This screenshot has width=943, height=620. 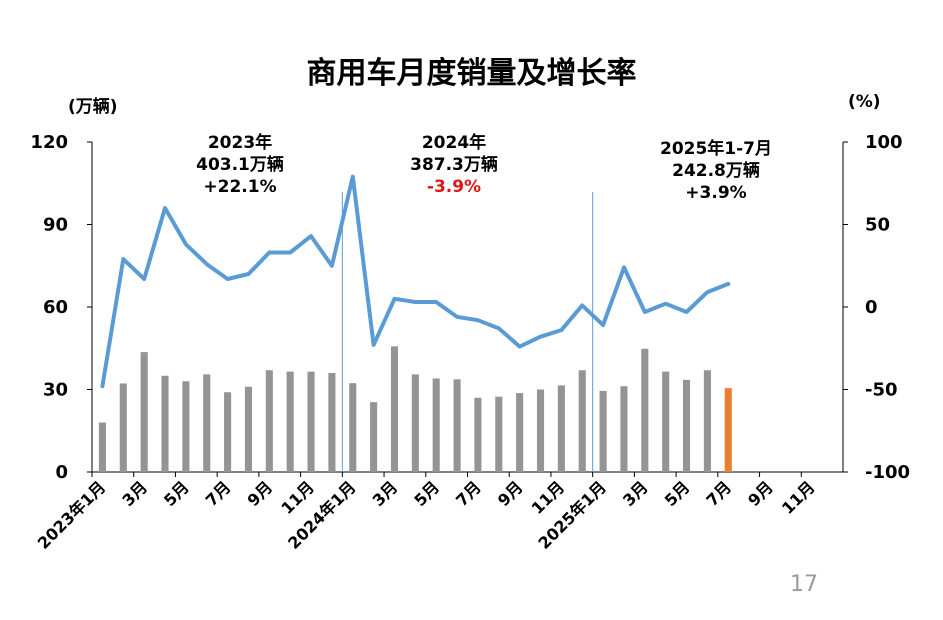 What do you see at coordinates (454, 187) in the screenshot?
I see `annotation-2024-growth: -3.9%` at bounding box center [454, 187].